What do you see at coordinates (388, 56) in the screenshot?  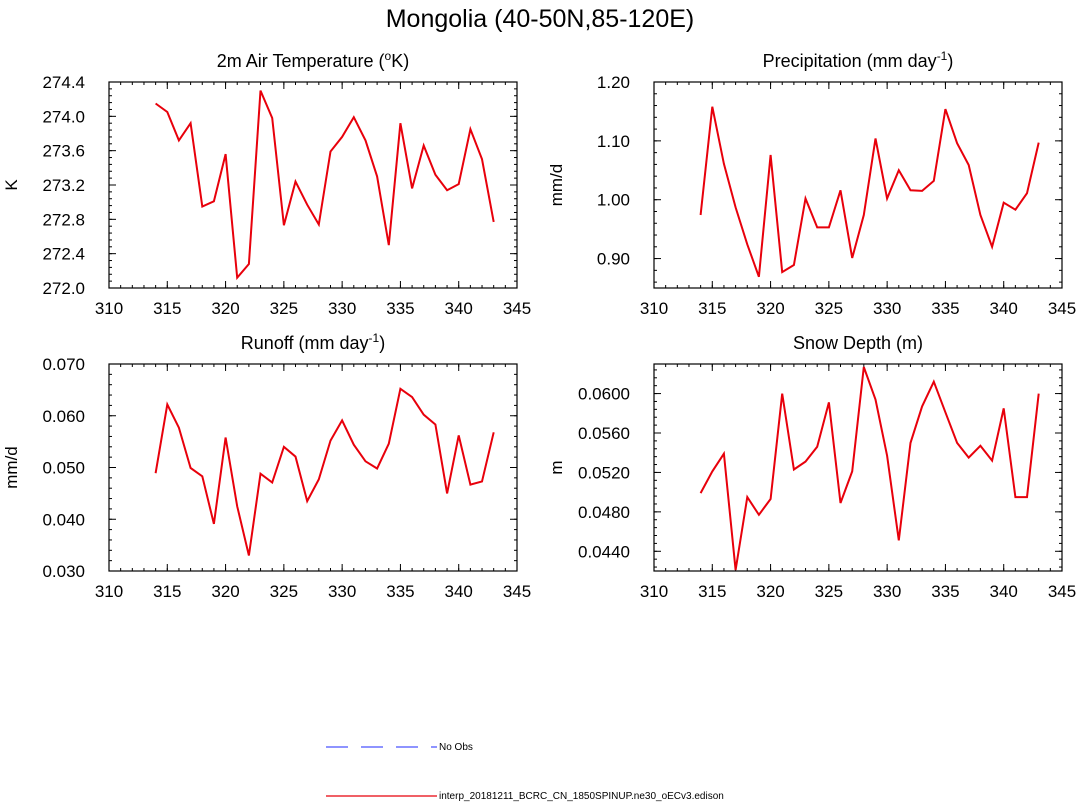 I see `panel-title-superscript: o` at bounding box center [388, 56].